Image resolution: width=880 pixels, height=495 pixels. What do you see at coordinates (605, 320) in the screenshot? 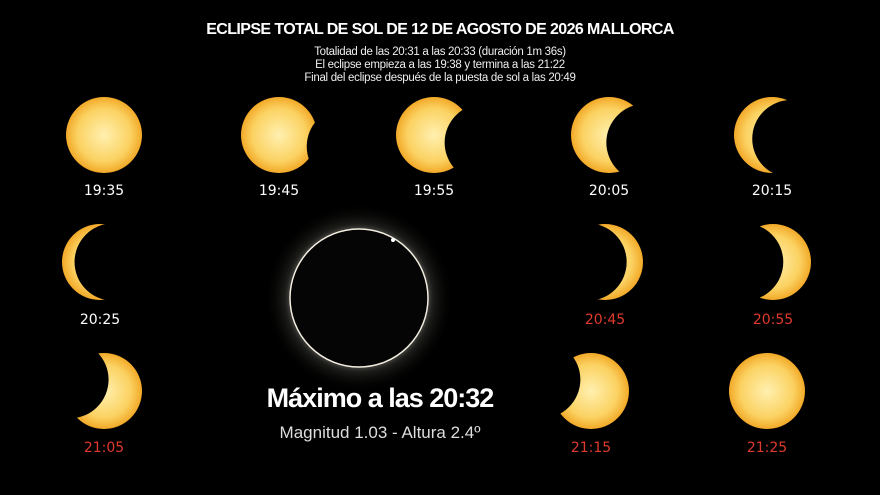
I see `phase-time-label: 20:45` at bounding box center [605, 320].